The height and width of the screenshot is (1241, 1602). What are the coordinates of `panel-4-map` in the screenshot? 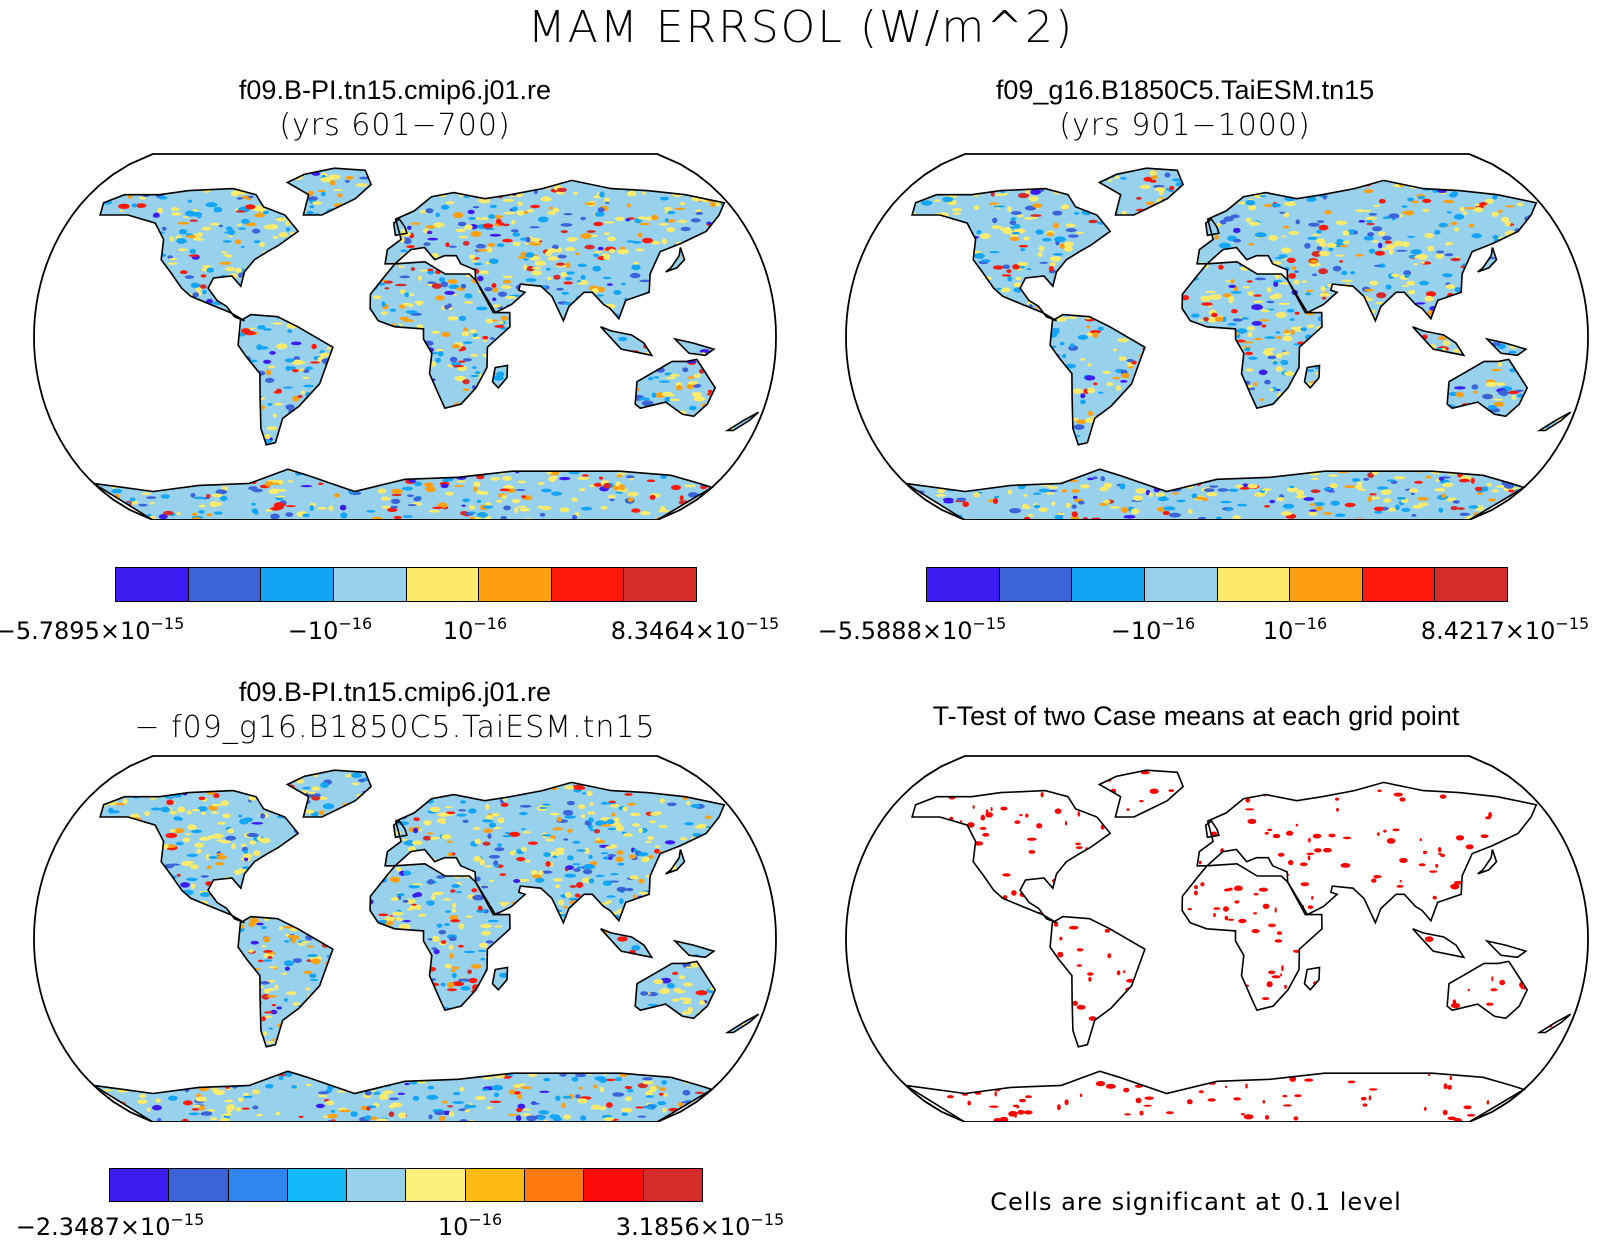 It's located at (1217, 938).